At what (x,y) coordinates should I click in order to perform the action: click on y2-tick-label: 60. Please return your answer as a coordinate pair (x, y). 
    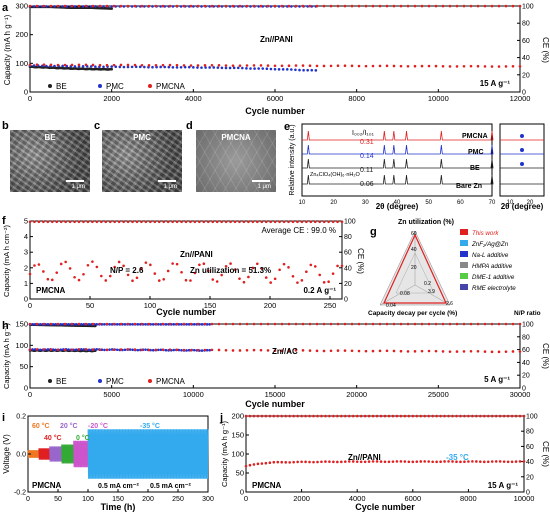
    Looking at the image, I should click on (348, 253).